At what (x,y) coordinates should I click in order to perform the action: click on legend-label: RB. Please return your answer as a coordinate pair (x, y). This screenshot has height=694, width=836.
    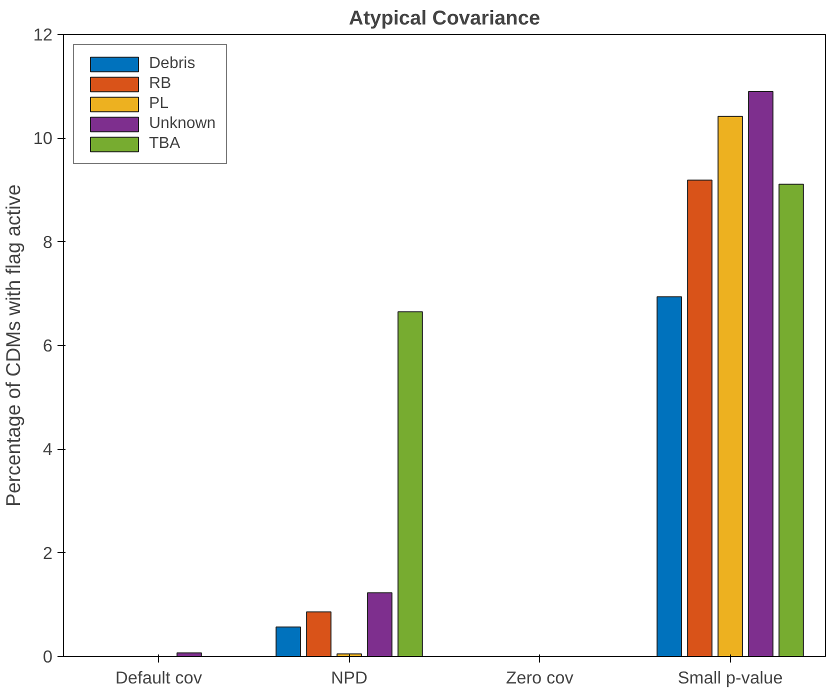
    Looking at the image, I should click on (160, 84).